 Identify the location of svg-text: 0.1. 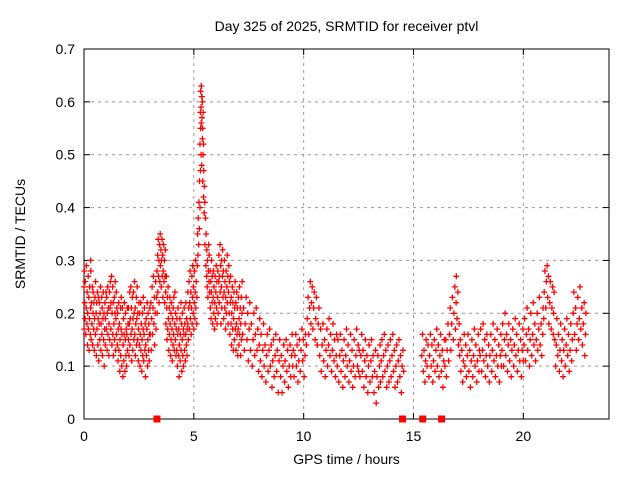
(66, 366).